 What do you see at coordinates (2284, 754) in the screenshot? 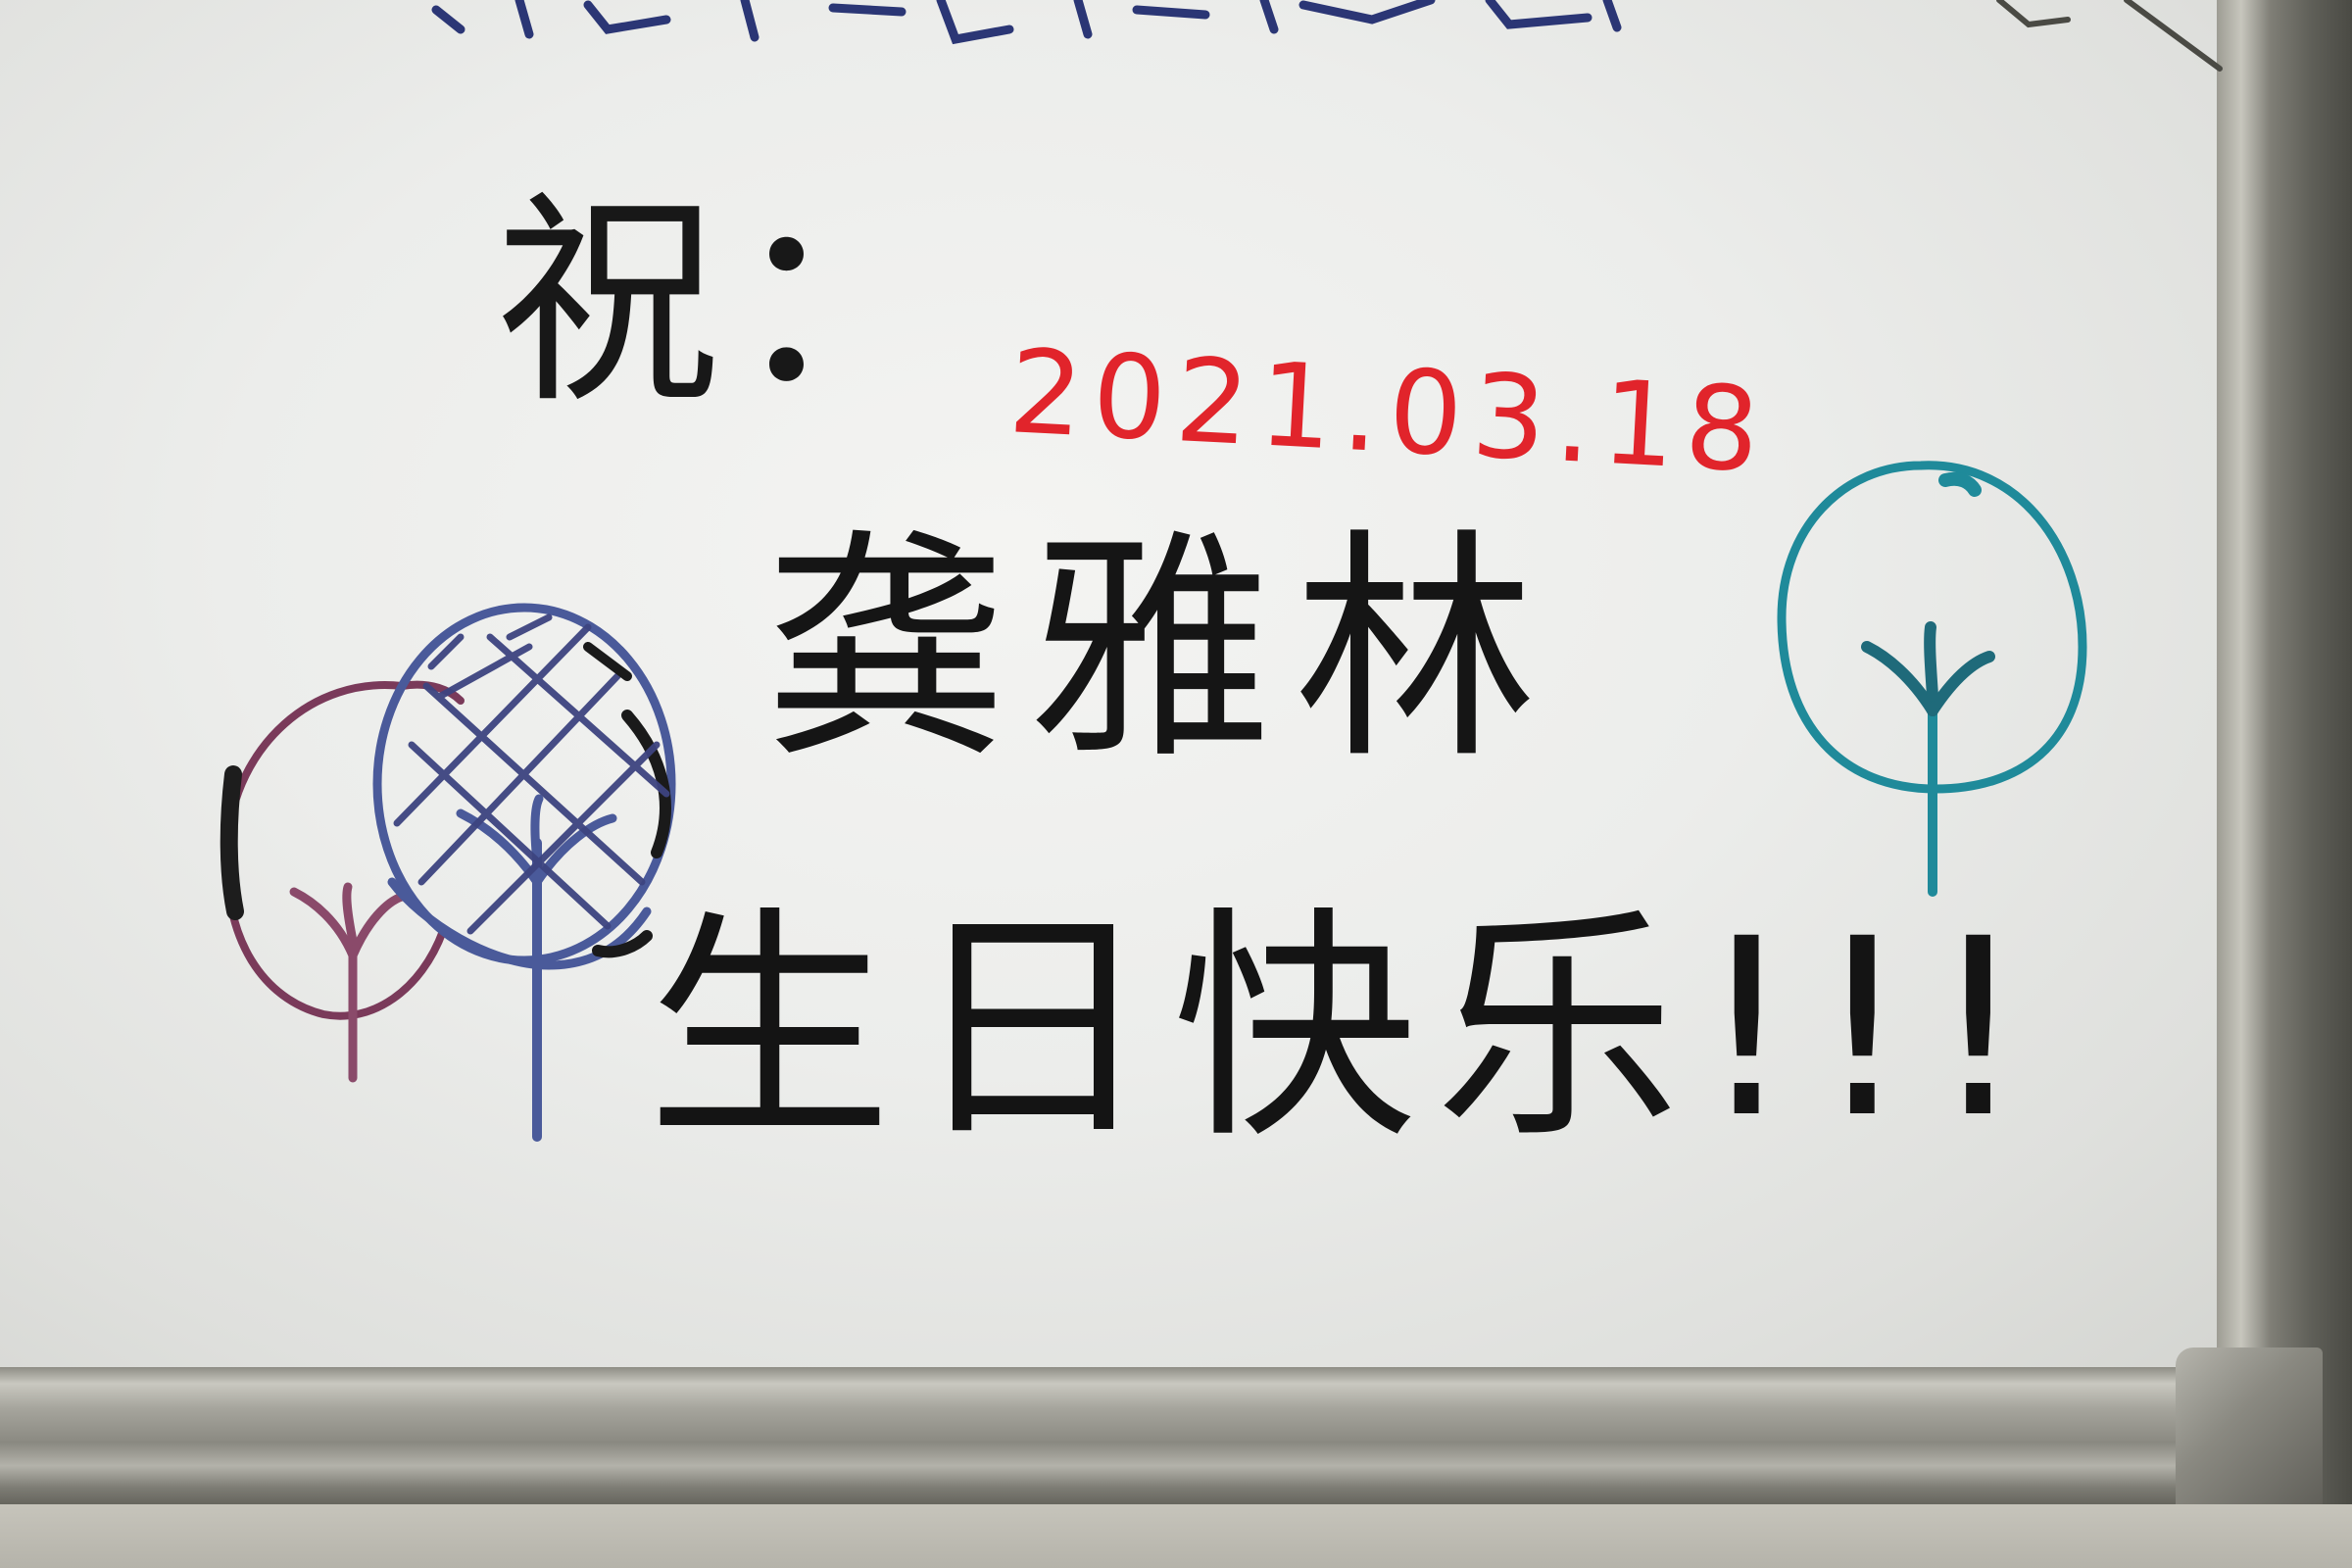
I see `whiteboard-frame-right` at bounding box center [2284, 754].